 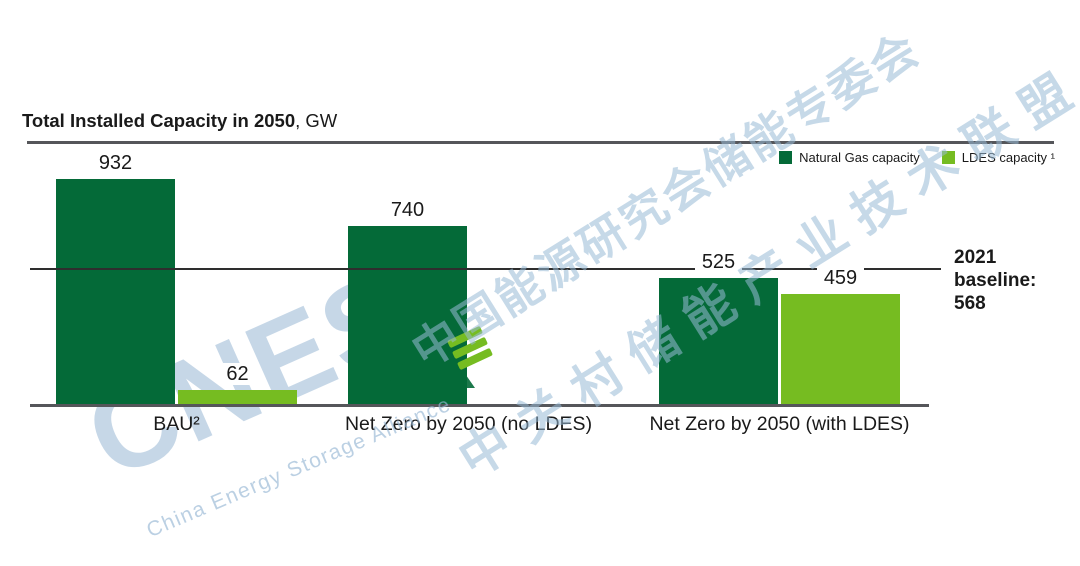 What do you see at coordinates (479, 405) in the screenshot?
I see `x-axis-line` at bounding box center [479, 405].